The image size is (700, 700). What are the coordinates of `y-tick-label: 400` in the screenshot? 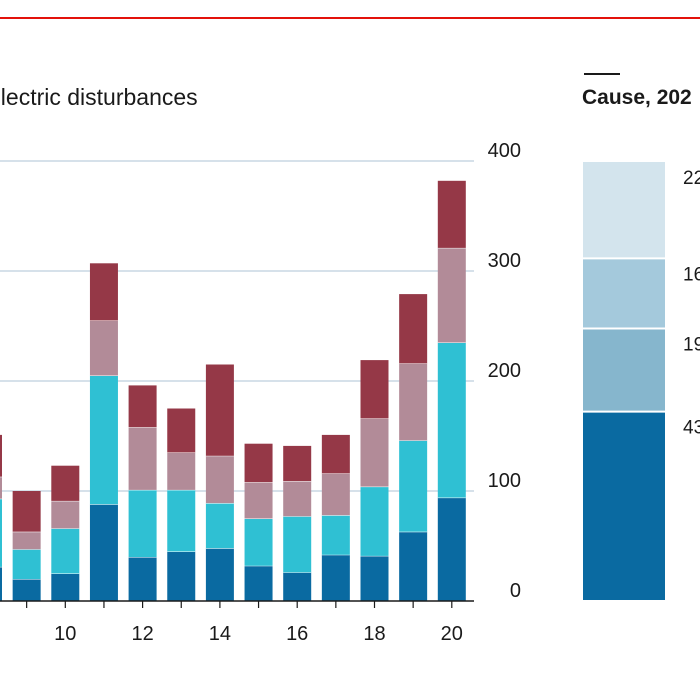 It's located at (504, 151).